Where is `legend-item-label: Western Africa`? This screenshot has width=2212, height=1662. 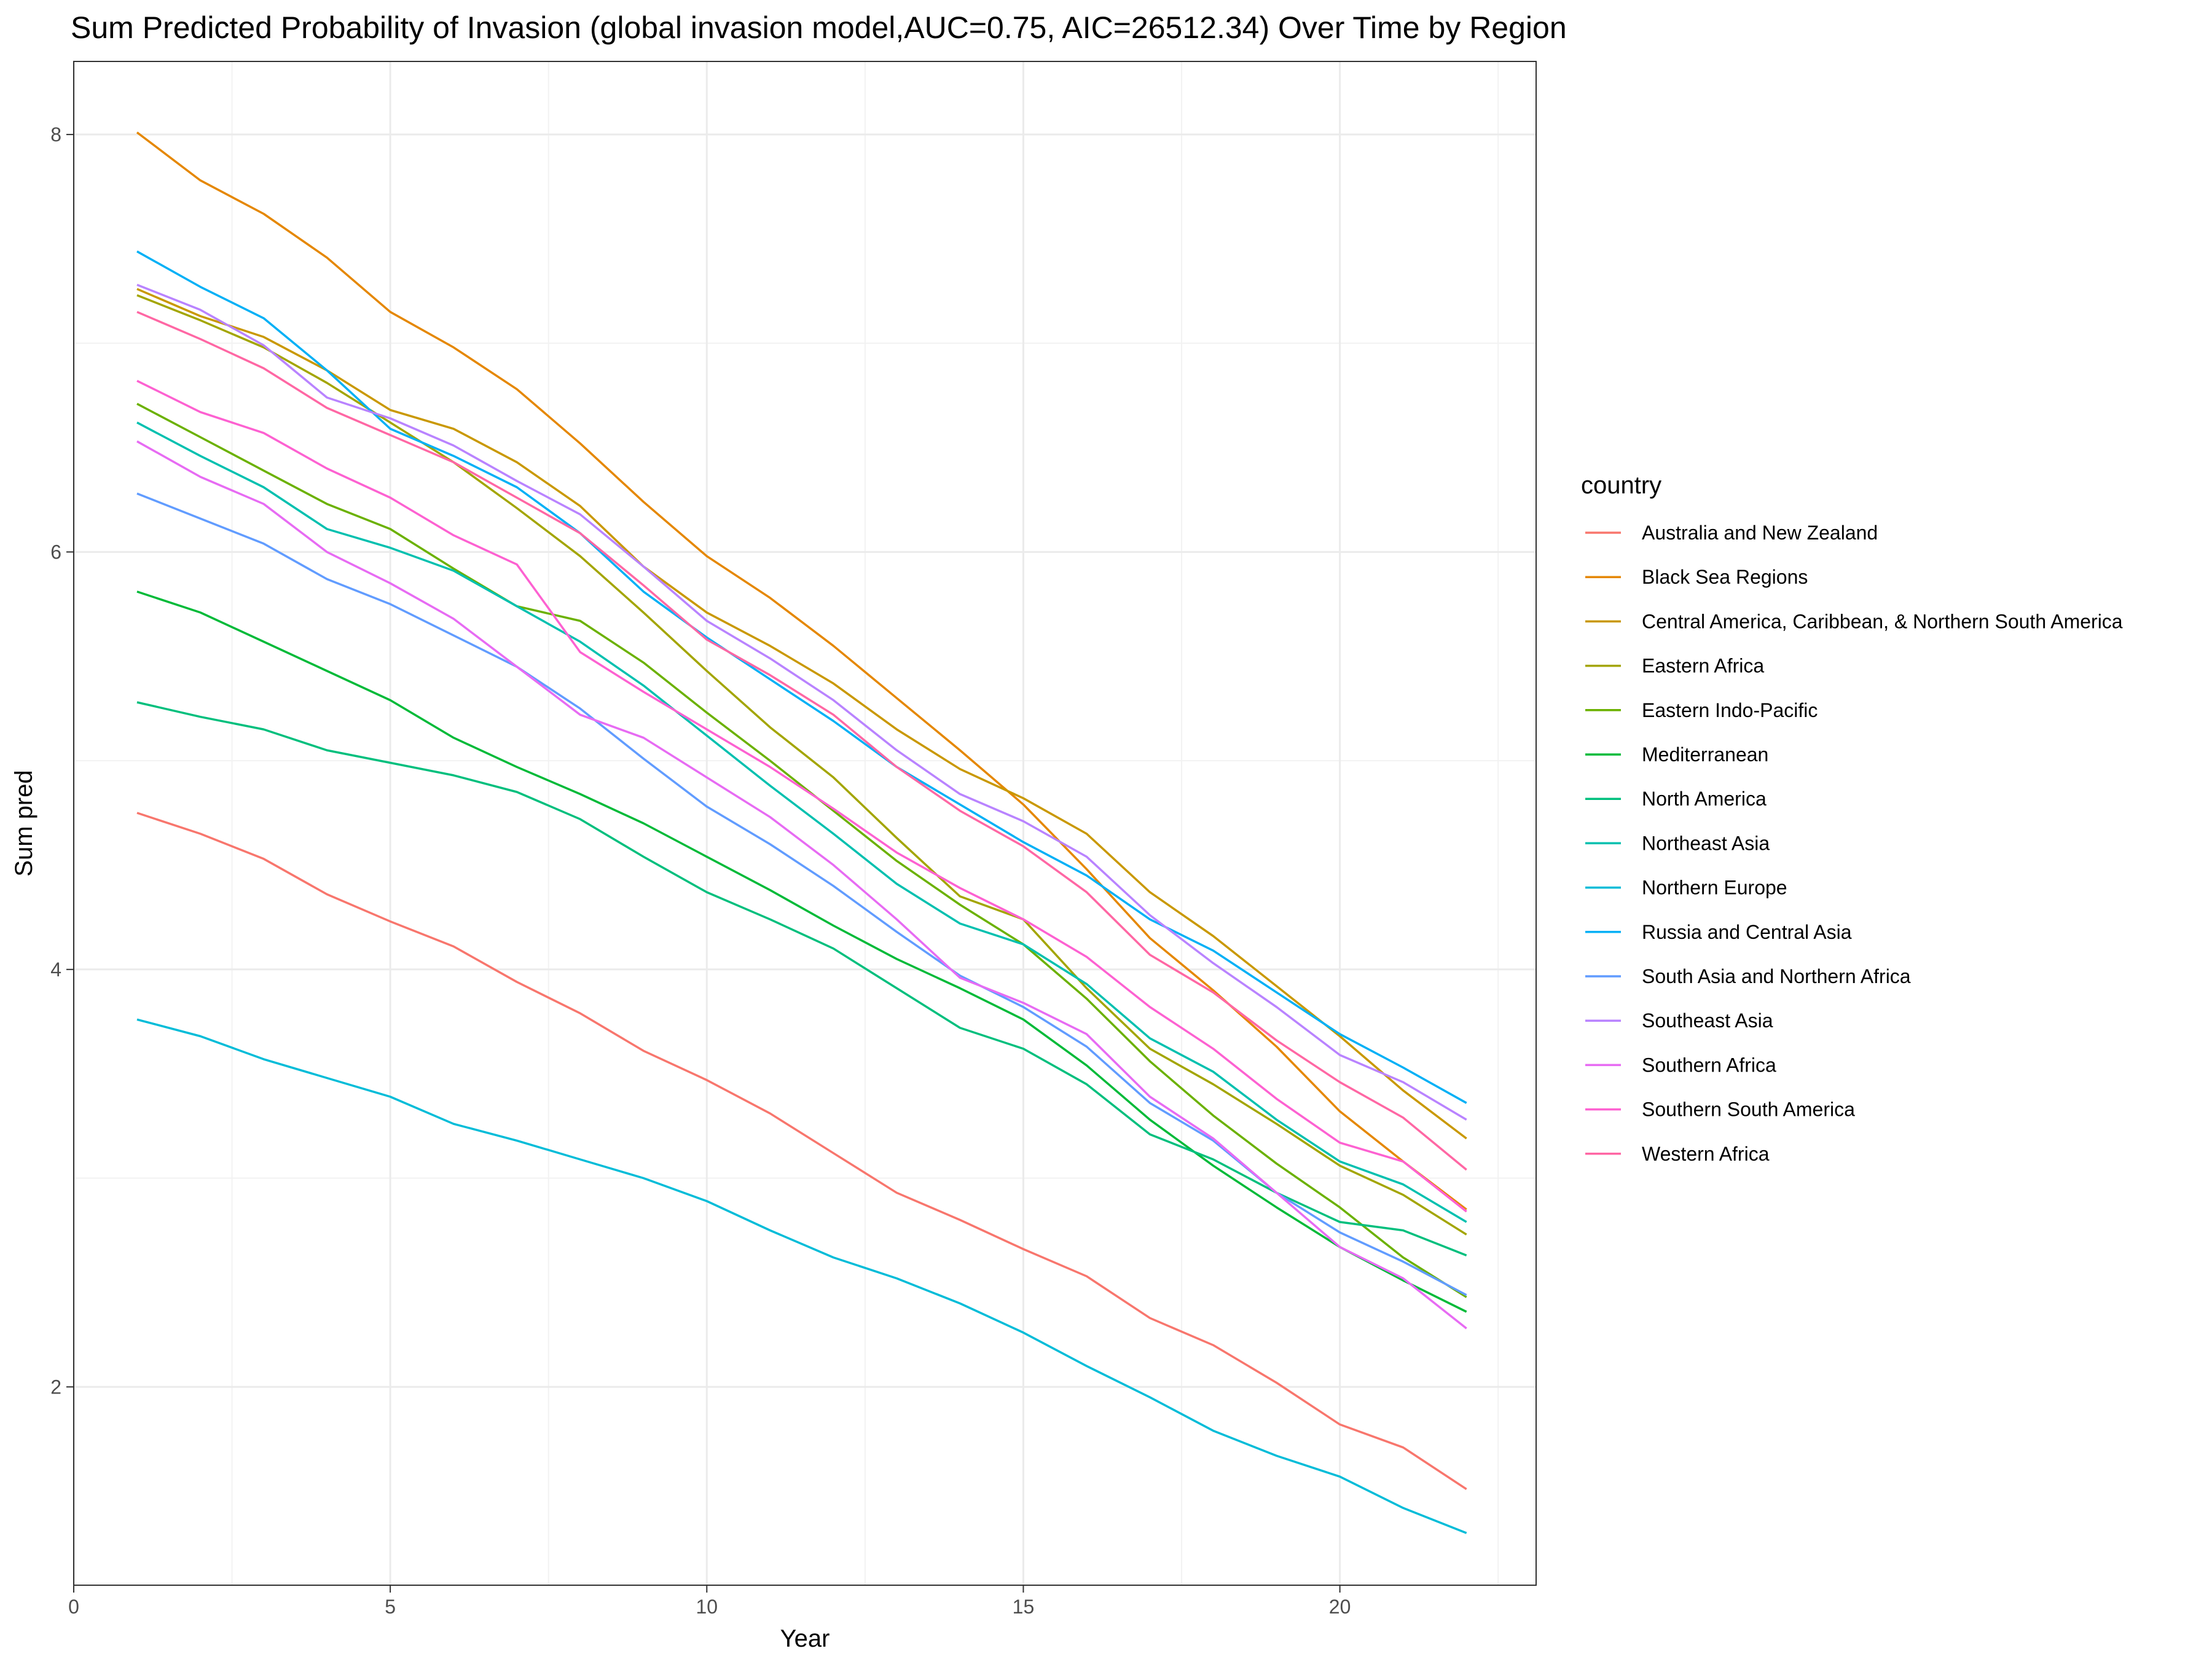 legend-item-label: Western Africa is located at coordinates (1706, 1154).